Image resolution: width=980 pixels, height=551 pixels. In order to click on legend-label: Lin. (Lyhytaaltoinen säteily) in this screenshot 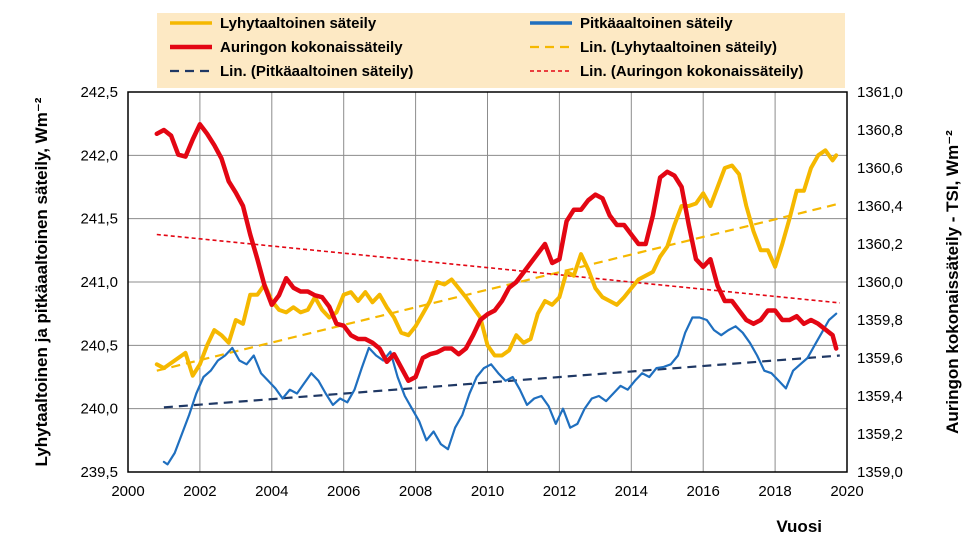, I will do `click(678, 47)`.